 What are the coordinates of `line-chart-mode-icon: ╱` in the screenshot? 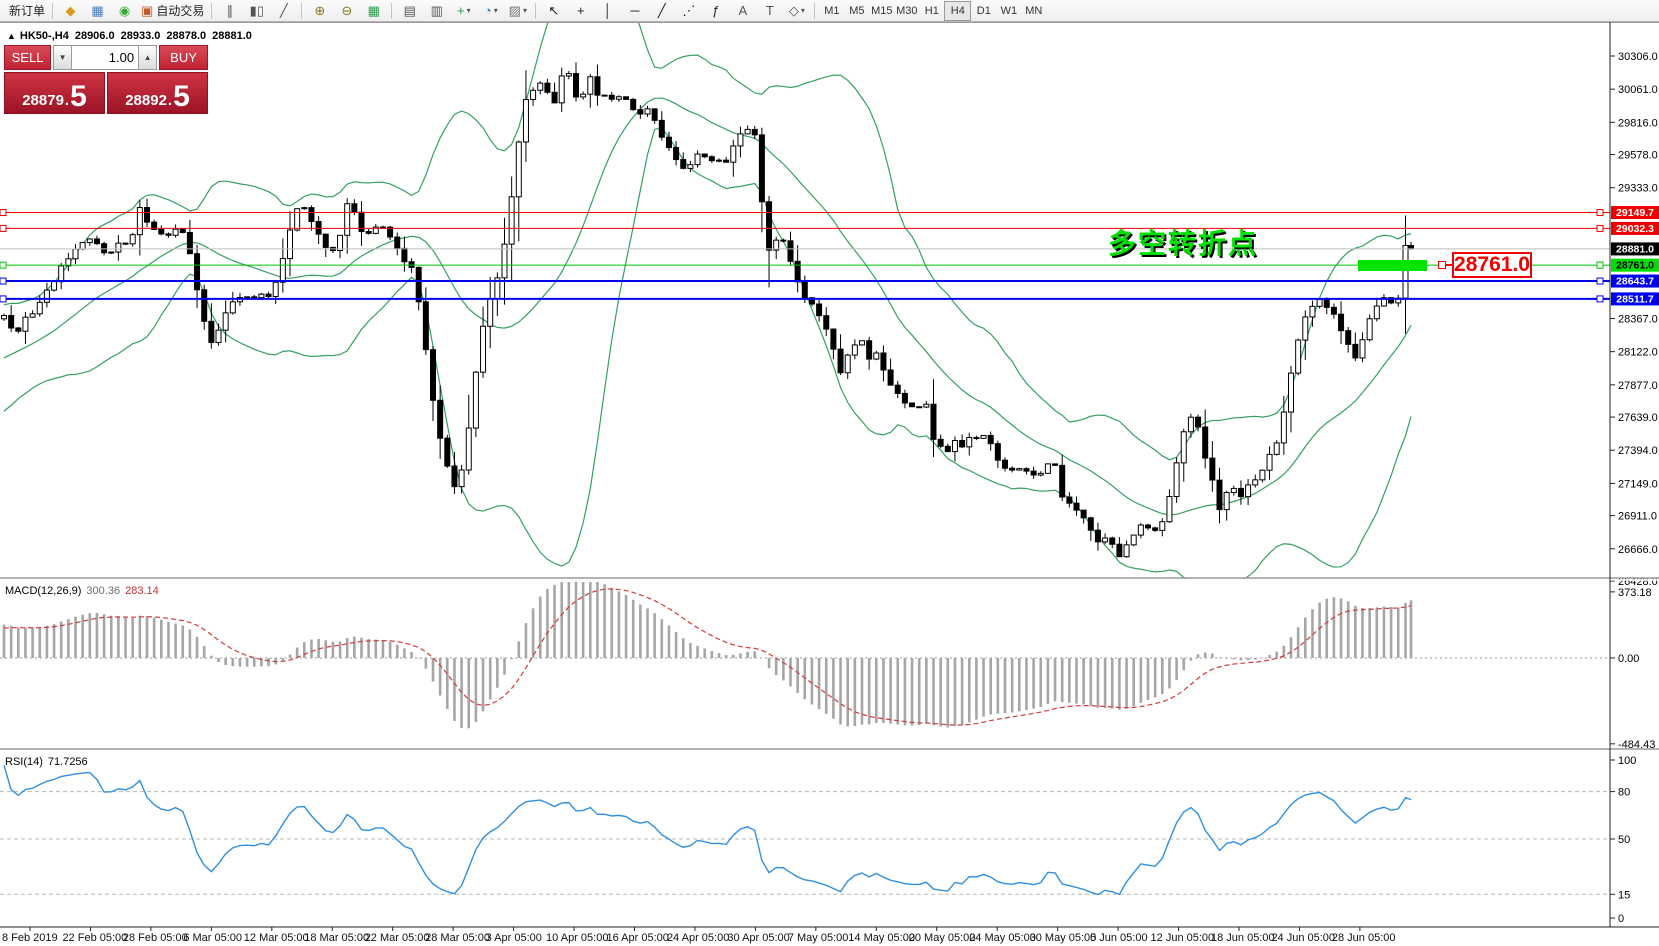 It's located at (283, 10).